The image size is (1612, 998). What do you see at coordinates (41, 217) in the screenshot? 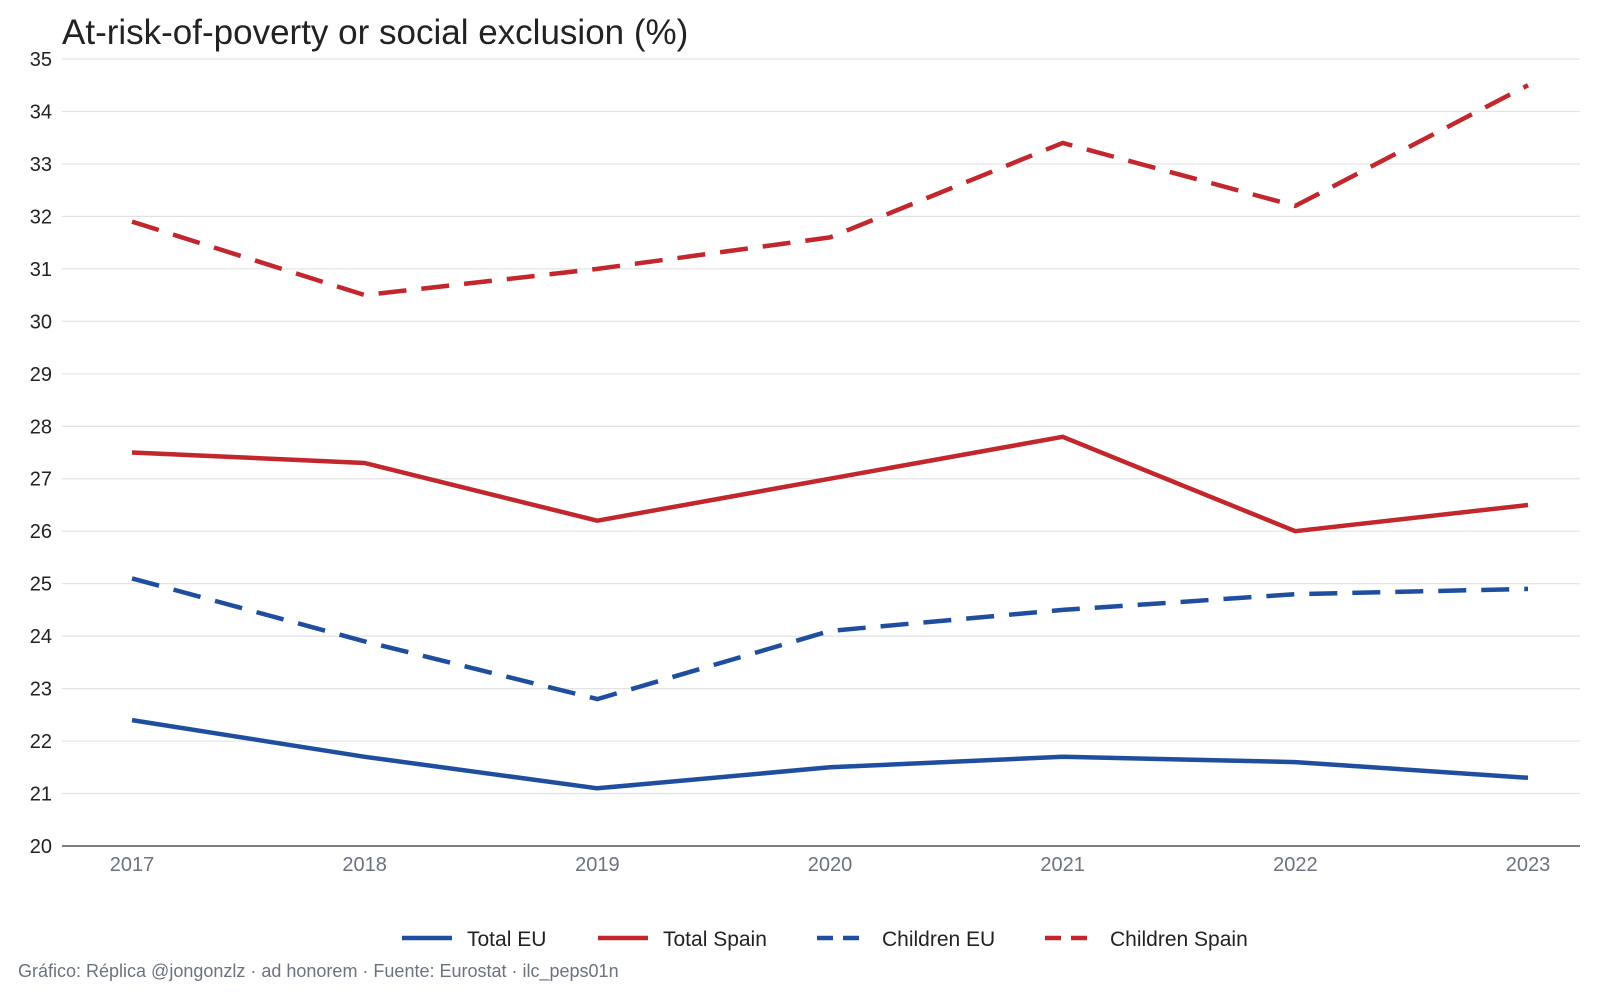
I see `y-tick-label: 32` at bounding box center [41, 217].